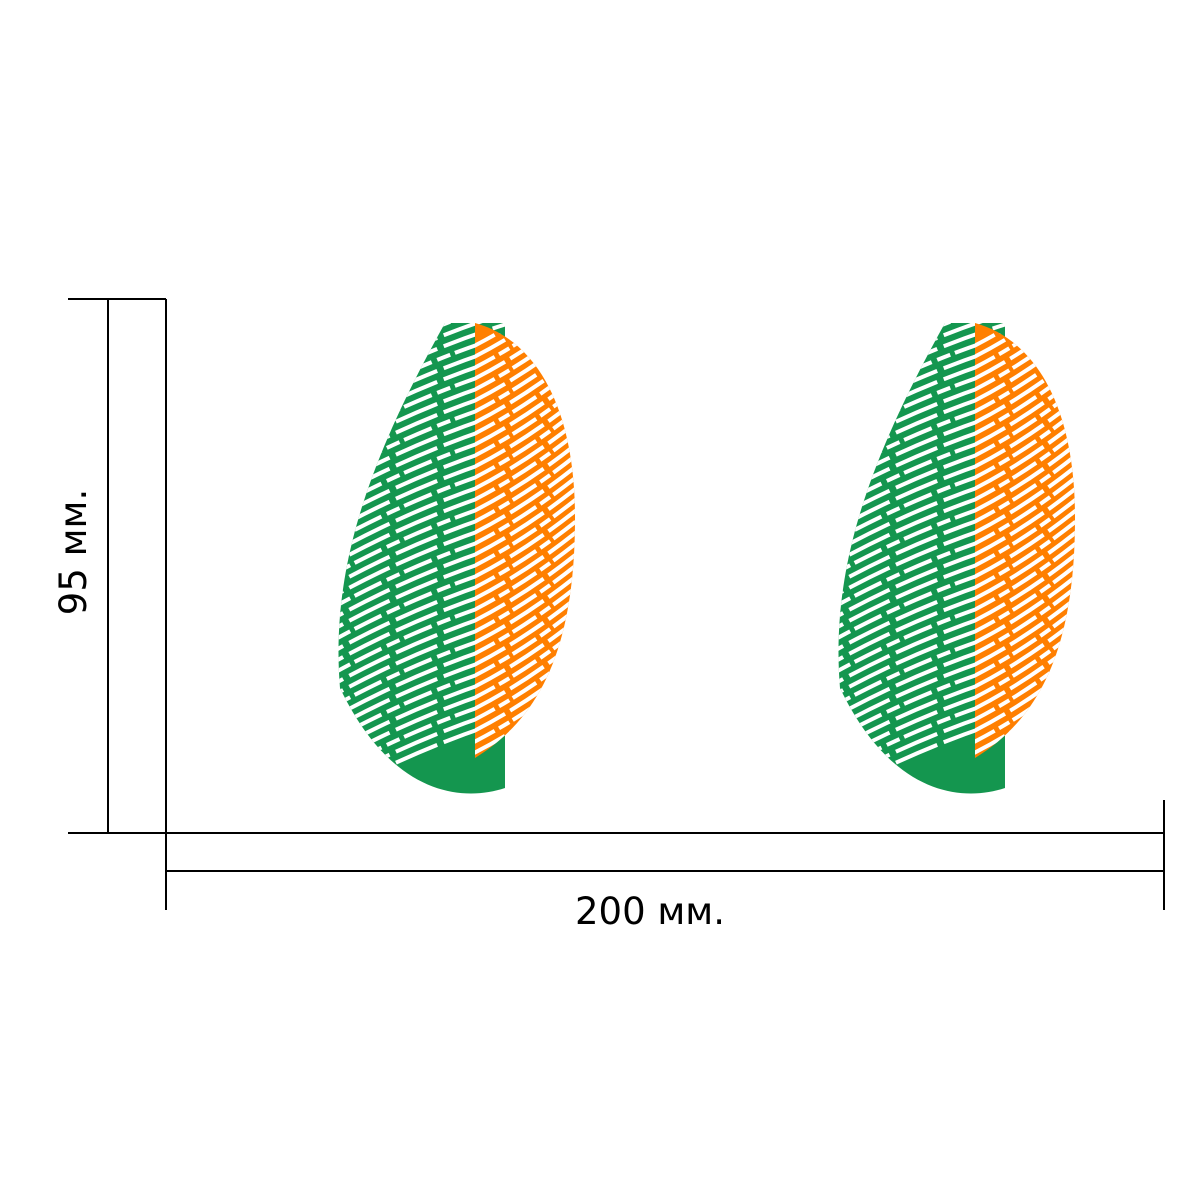 This screenshot has width=1200, height=1204. What do you see at coordinates (665, 855) in the screenshot?
I see `width-dimension` at bounding box center [665, 855].